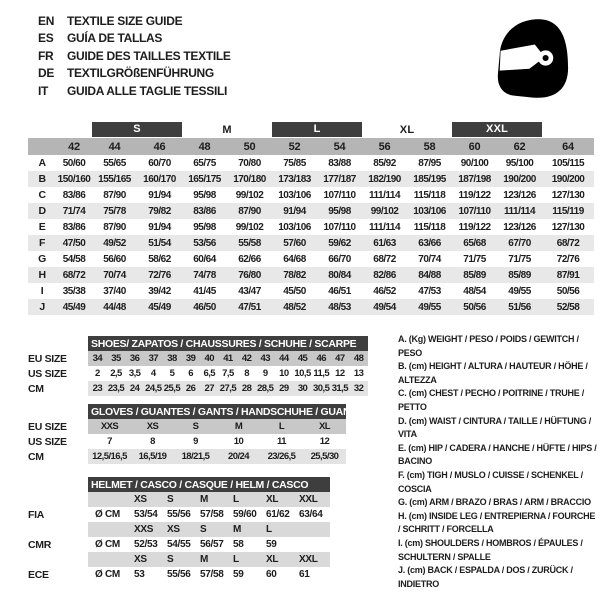 The width and height of the screenshot is (600, 600). What do you see at coordinates (205, 275) in the screenshot?
I see `textile-value-cell: 74/78` at bounding box center [205, 275].